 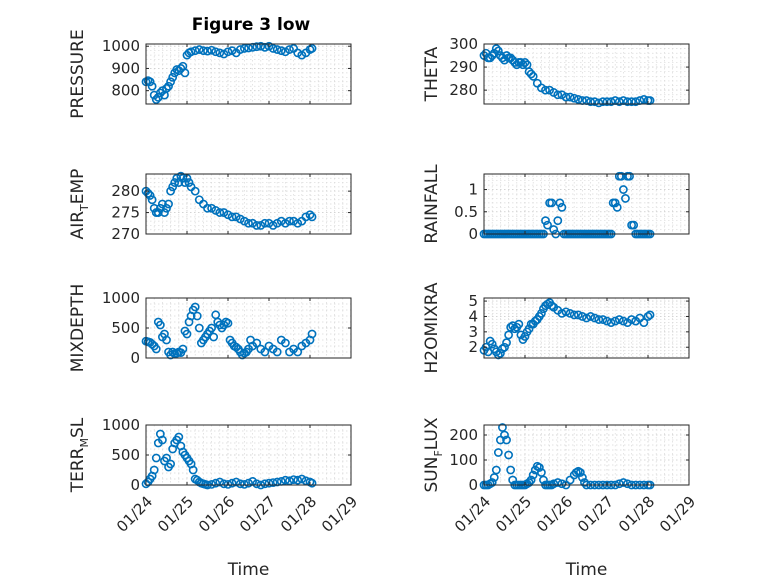 I want to click on y-axis-label: SUNFLUX, so click(x=433, y=454).